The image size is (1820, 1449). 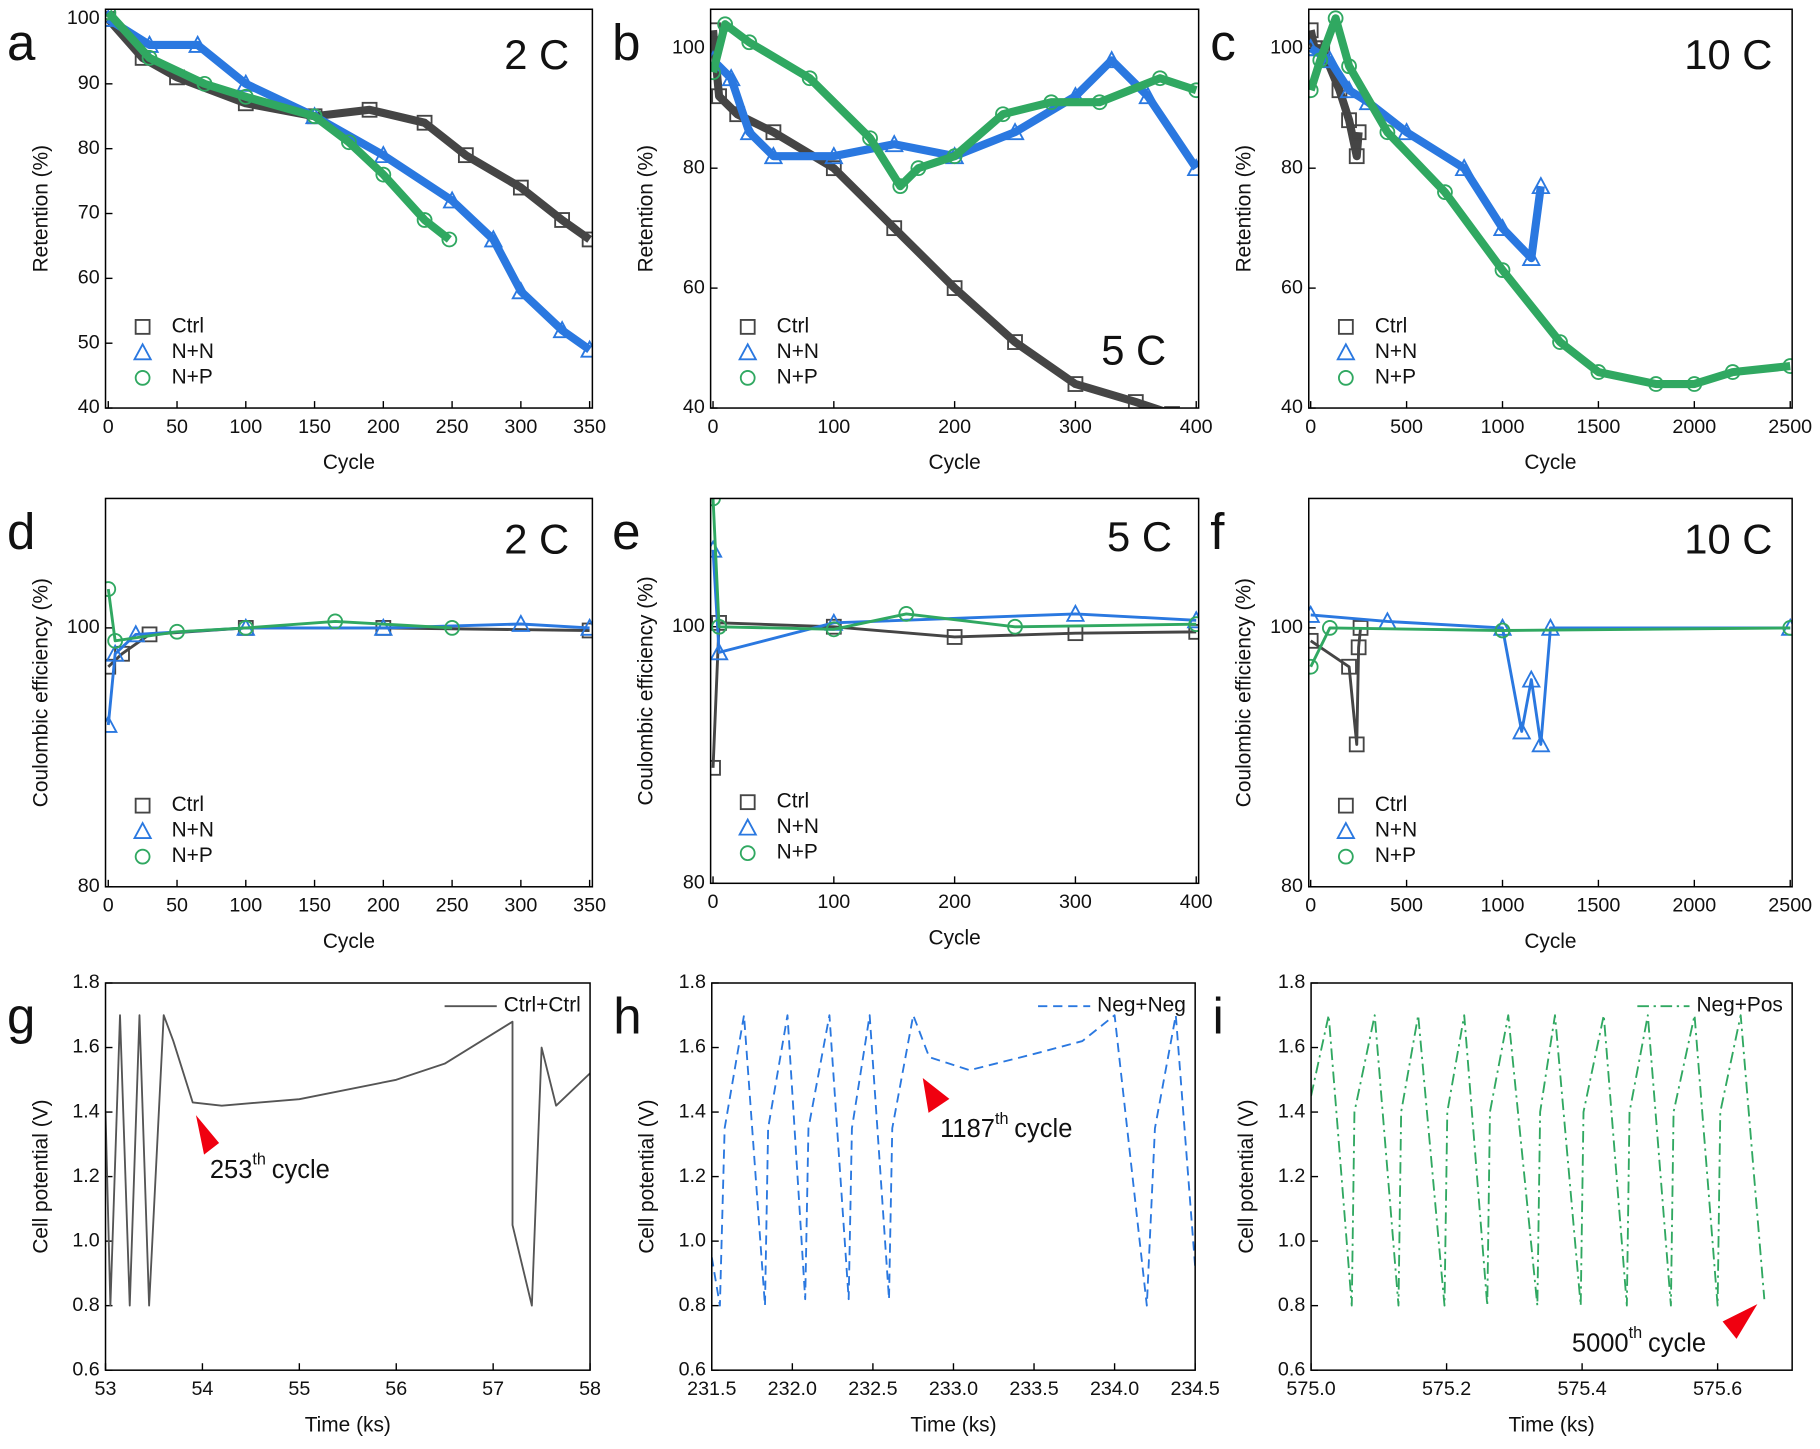 I want to click on rate-label: 10 C, so click(x=1728, y=539).